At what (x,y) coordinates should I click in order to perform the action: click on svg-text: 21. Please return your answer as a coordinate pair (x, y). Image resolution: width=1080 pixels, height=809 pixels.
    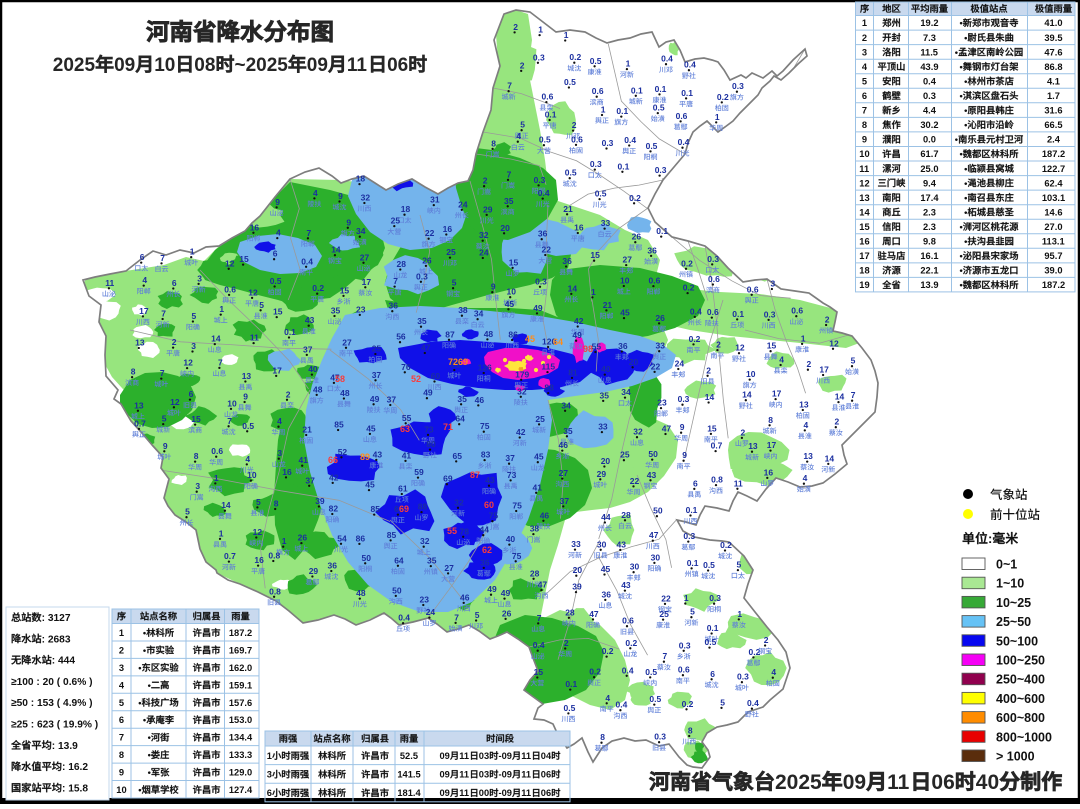
    Looking at the image, I should click on (608, 305).